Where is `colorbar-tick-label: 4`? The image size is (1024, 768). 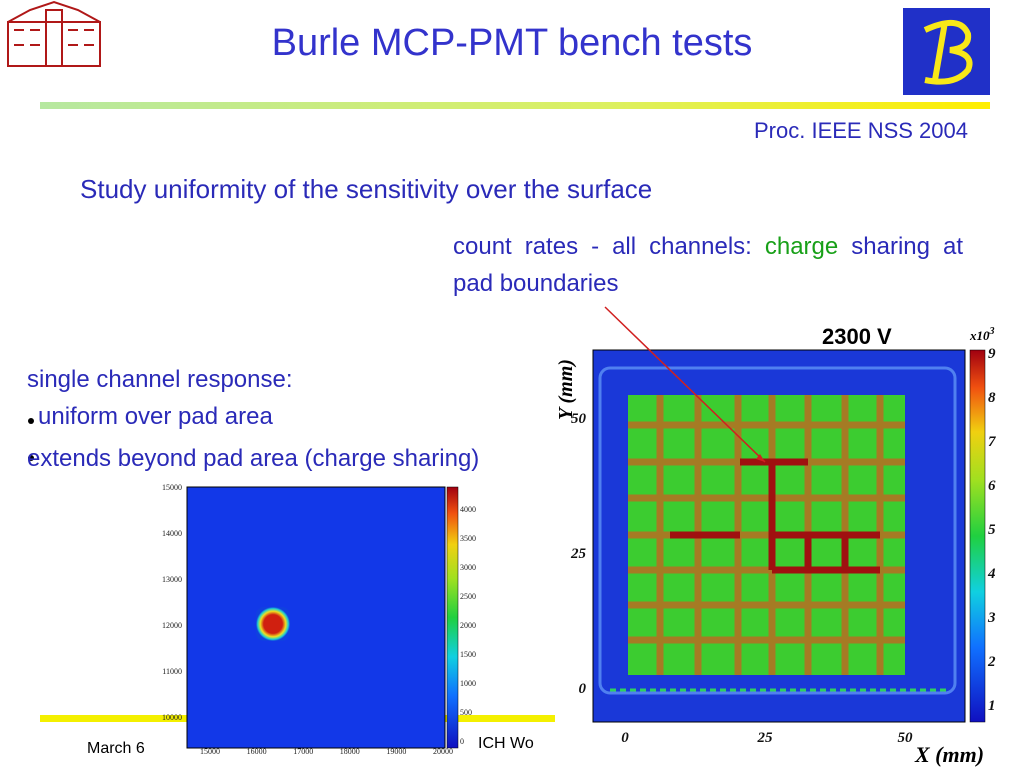
colorbar-tick-label: 4 is located at coordinates (991, 574).